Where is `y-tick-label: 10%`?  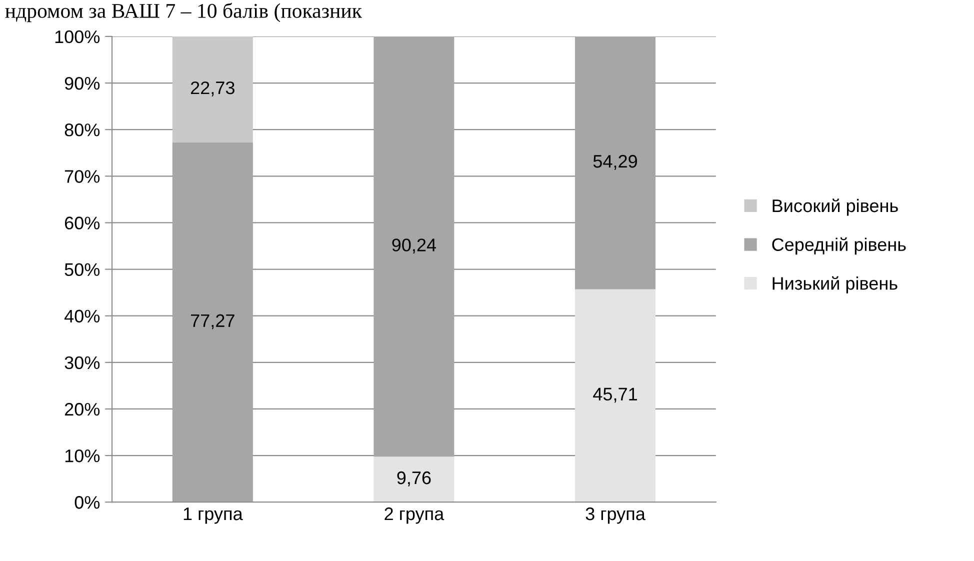
y-tick-label: 10% is located at coordinates (82, 455).